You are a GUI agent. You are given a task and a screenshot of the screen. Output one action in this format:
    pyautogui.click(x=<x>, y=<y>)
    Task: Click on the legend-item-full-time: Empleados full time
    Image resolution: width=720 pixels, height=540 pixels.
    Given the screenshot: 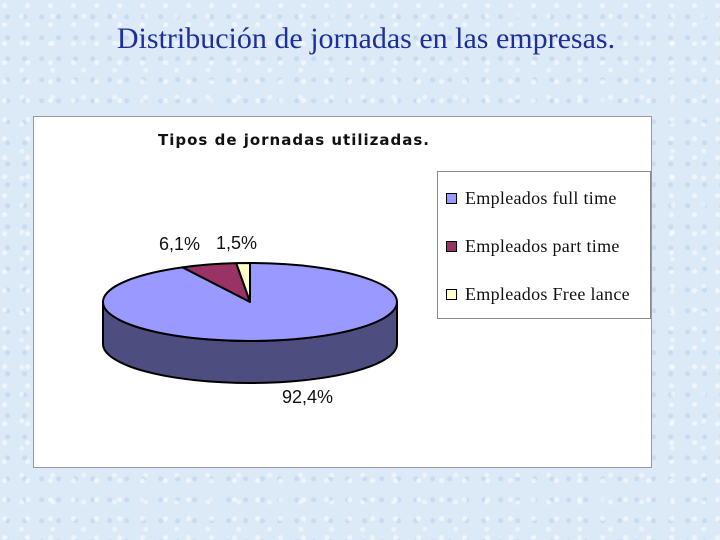 What is the action you would take?
    pyautogui.click(x=531, y=198)
    